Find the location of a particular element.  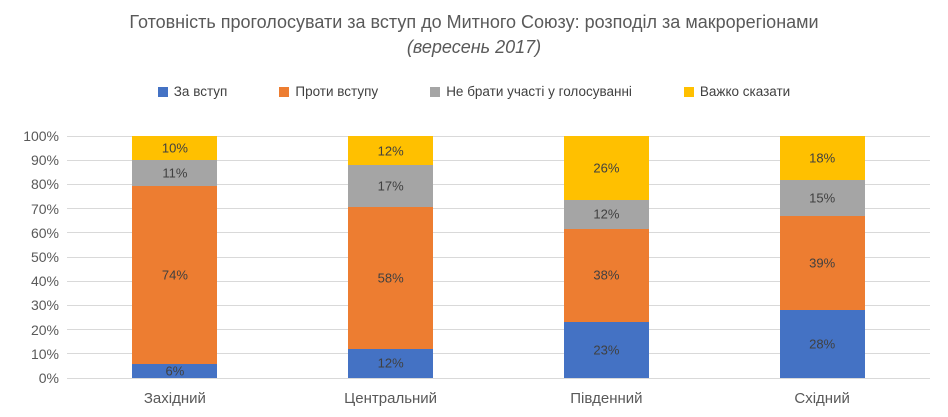

y-axis-tick-label: 60% is located at coordinates (44, 232).